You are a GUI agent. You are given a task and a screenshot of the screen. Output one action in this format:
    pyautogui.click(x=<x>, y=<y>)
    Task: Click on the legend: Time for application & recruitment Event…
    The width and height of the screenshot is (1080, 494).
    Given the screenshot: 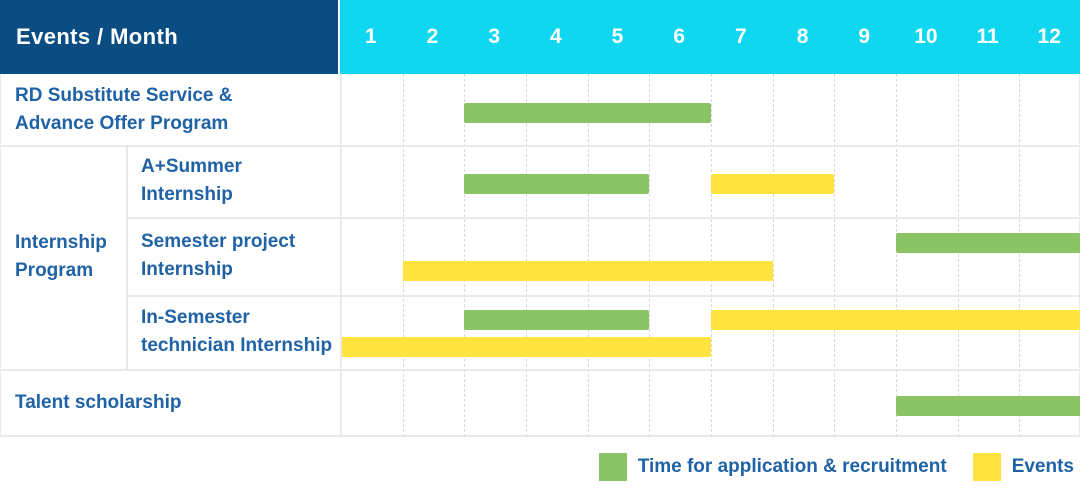 What is the action you would take?
    pyautogui.click(x=836, y=467)
    